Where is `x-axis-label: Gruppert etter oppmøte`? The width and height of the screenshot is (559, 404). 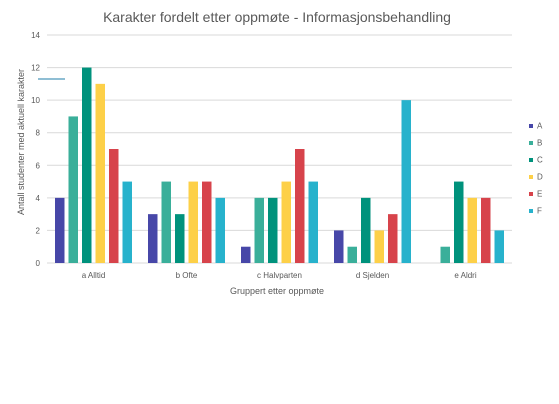
x-axis-label: Gruppert etter oppmøte is located at coordinates (277, 291).